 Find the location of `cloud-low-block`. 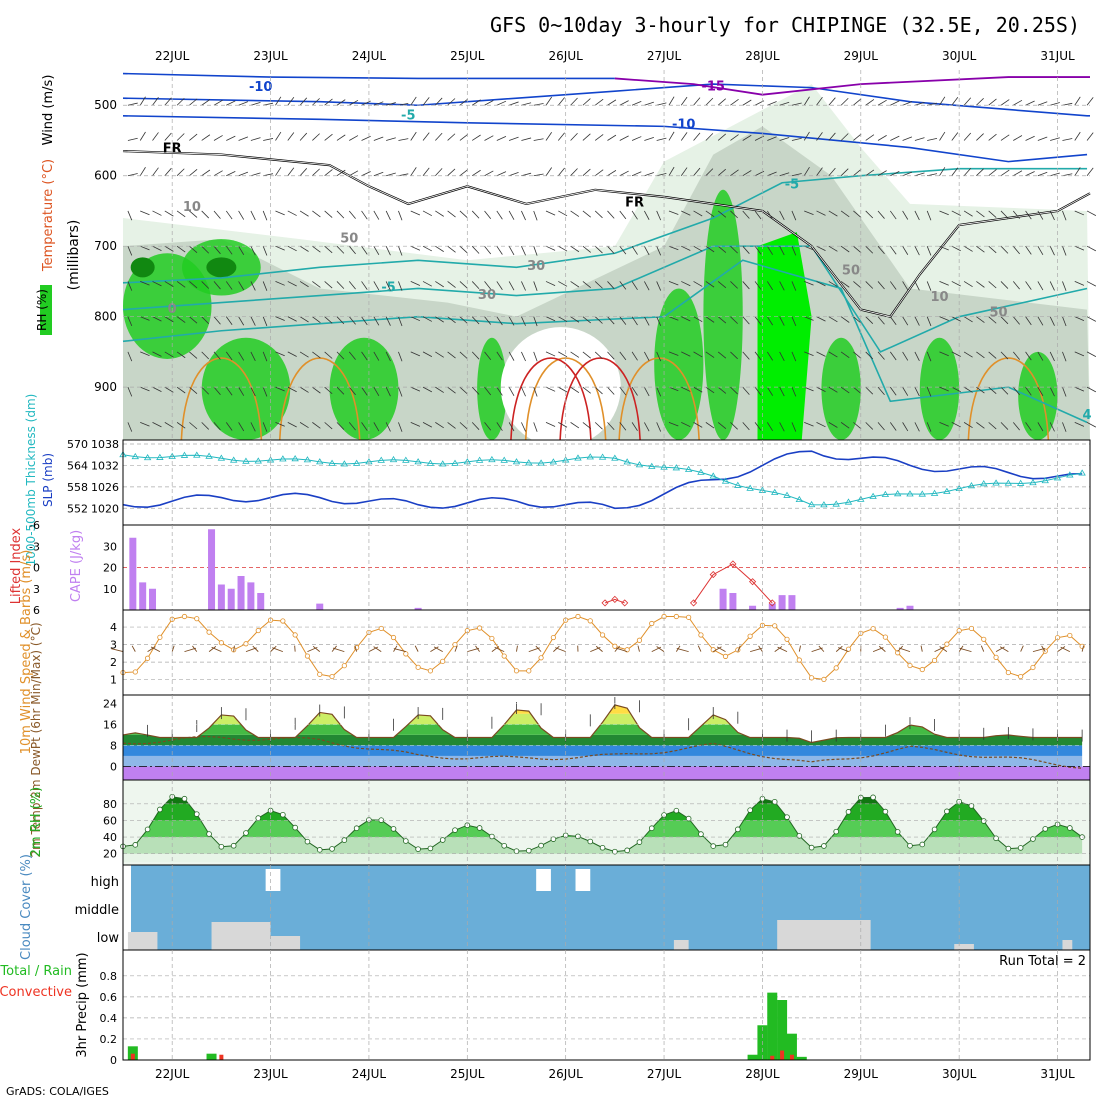

cloud-low-block is located at coordinates (286, 943).